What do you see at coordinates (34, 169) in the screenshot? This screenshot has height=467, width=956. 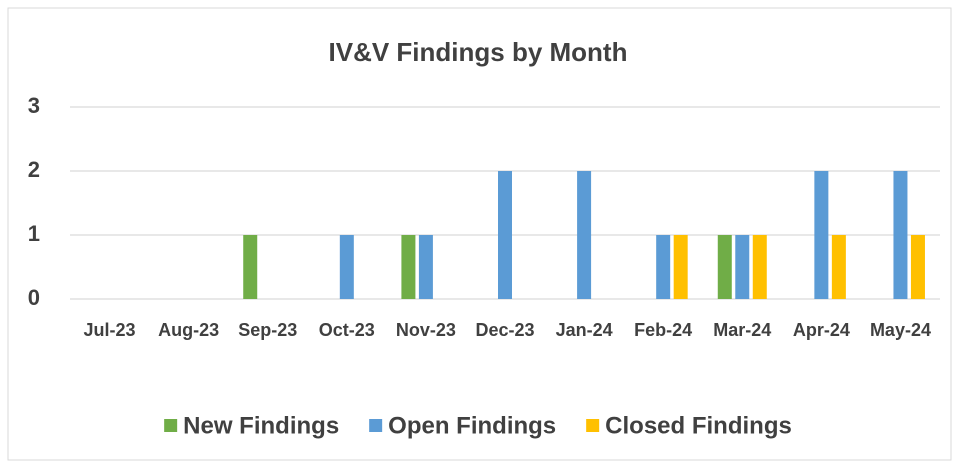 I see `y-tick-label: 2` at bounding box center [34, 169].